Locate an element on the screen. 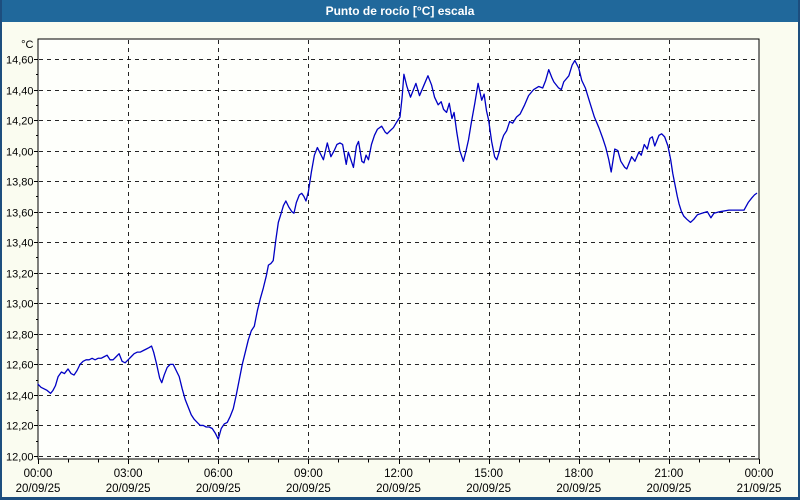  y-tick-label: 13,20 is located at coordinates (20, 275).